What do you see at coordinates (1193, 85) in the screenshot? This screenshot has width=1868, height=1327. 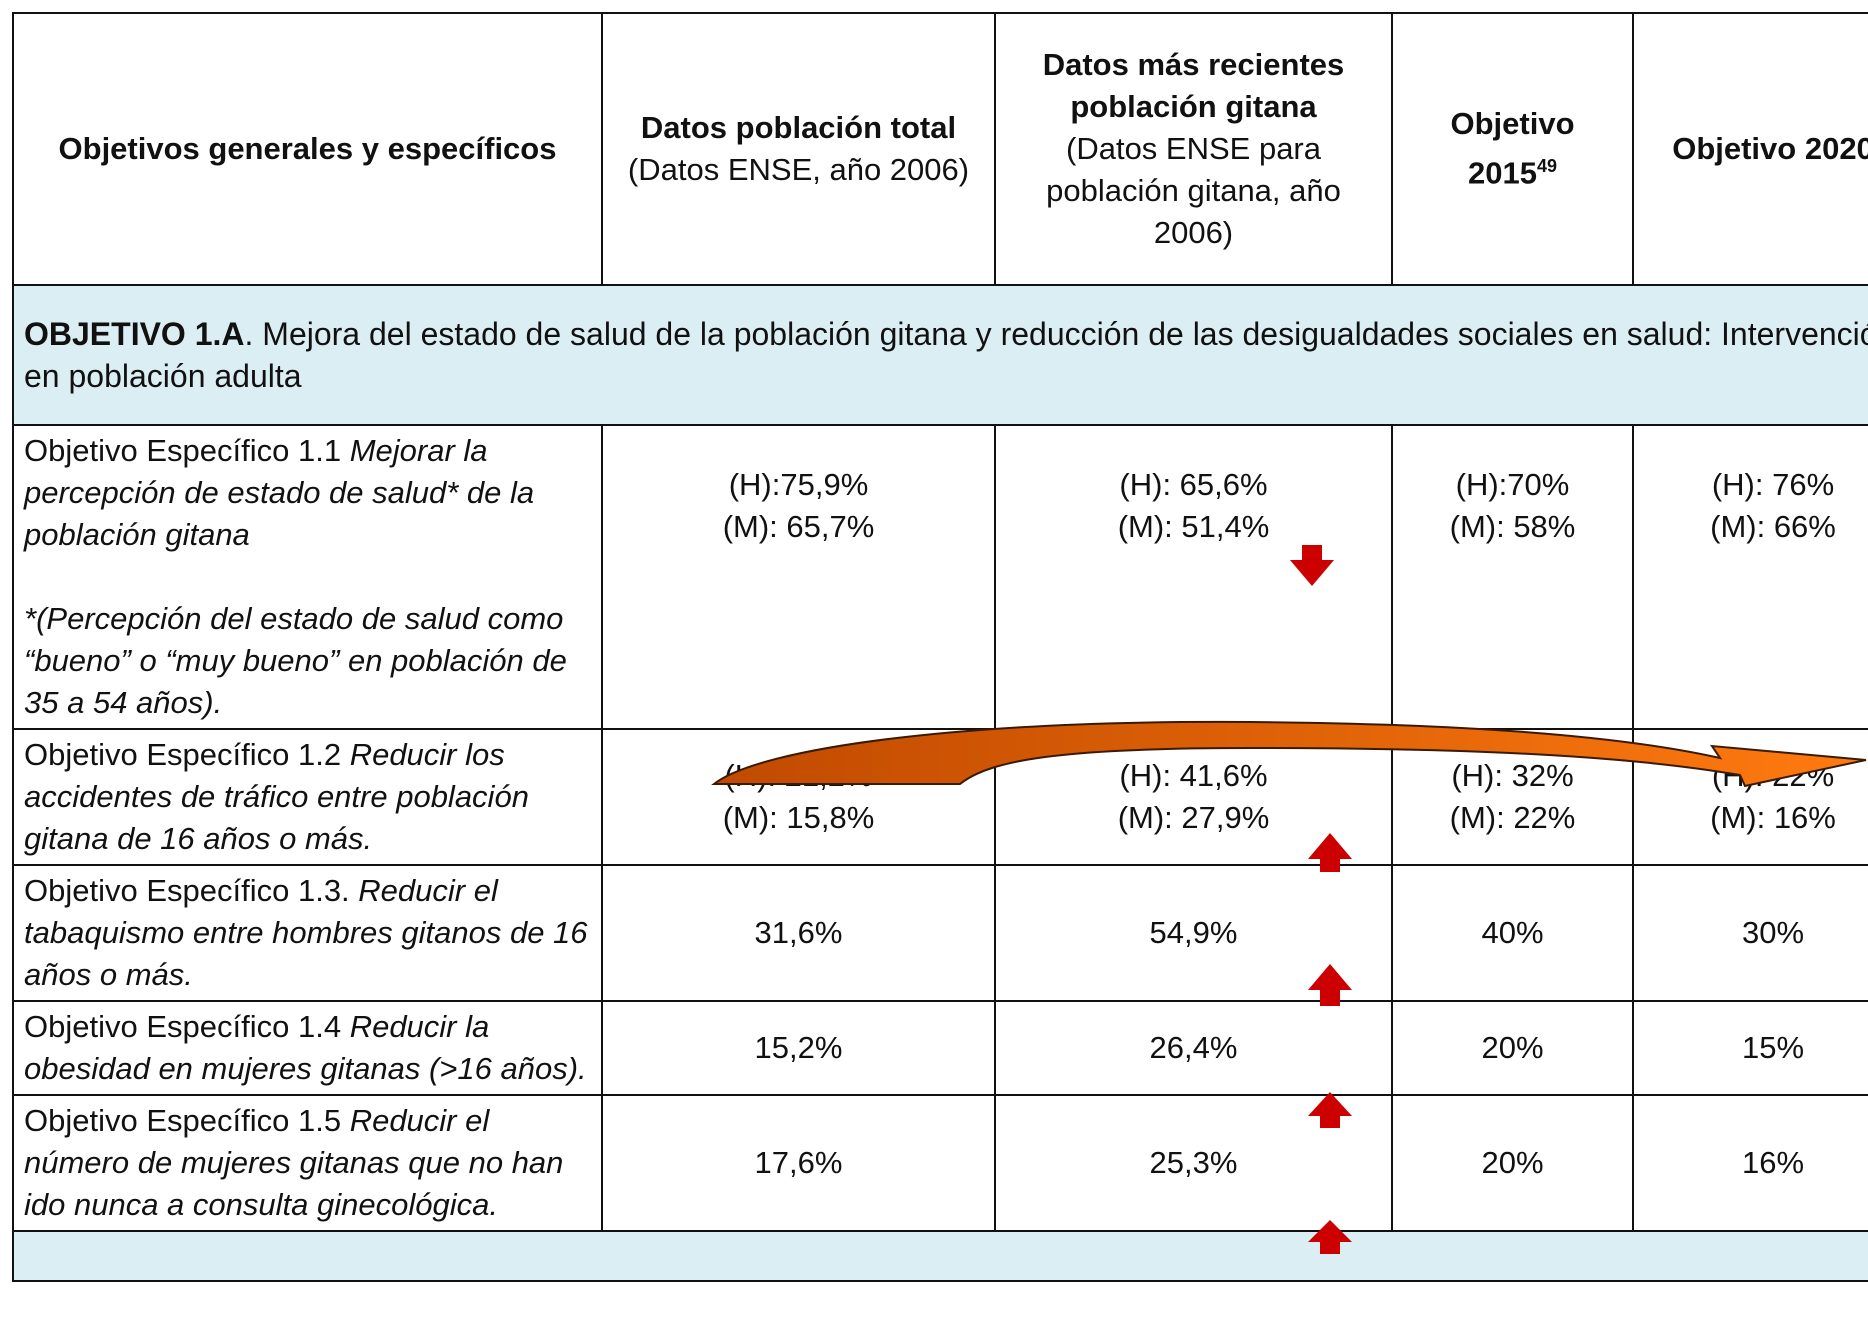 I see `header-title: Datos más recientes población gitana` at bounding box center [1193, 85].